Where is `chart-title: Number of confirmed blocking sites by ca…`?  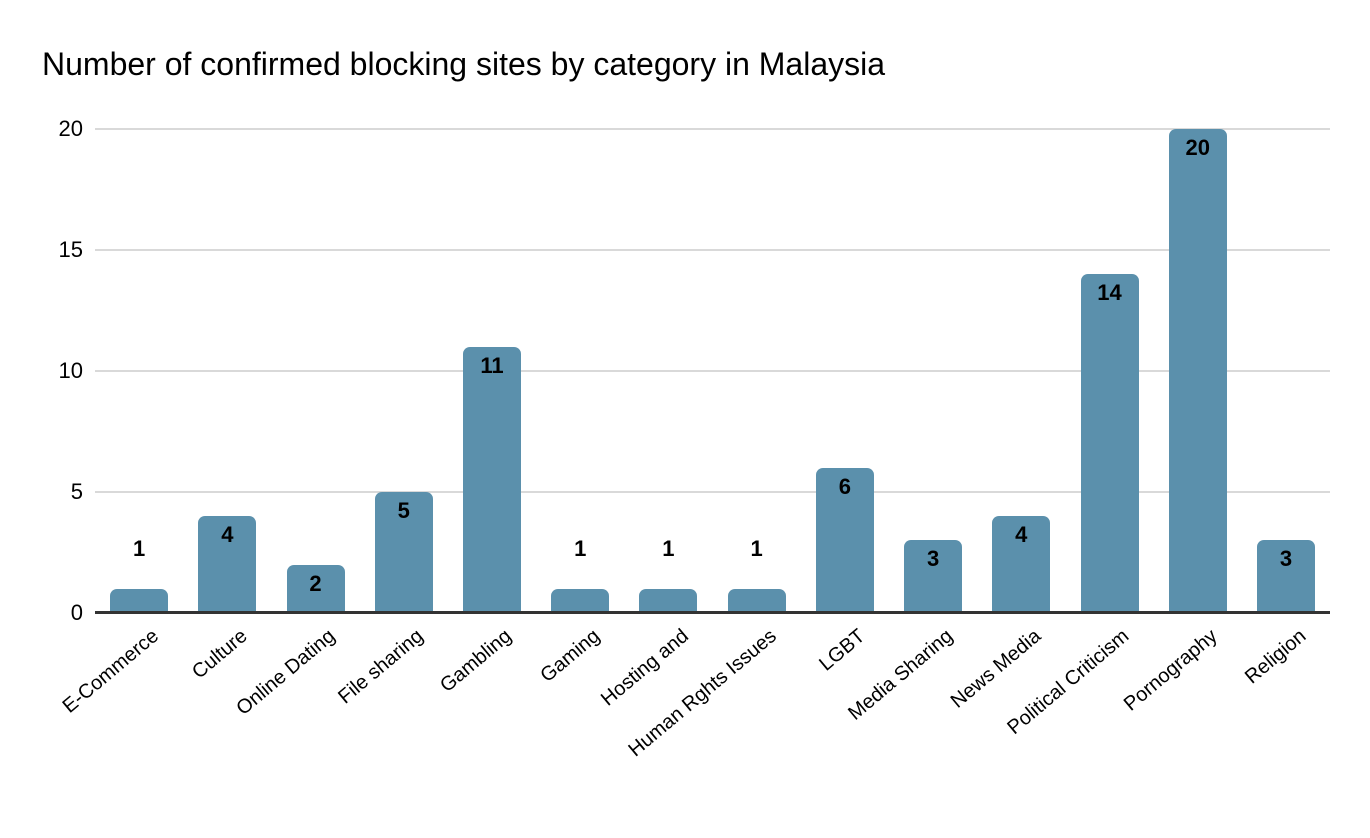 chart-title: Number of confirmed blocking sites by ca… is located at coordinates (464, 64).